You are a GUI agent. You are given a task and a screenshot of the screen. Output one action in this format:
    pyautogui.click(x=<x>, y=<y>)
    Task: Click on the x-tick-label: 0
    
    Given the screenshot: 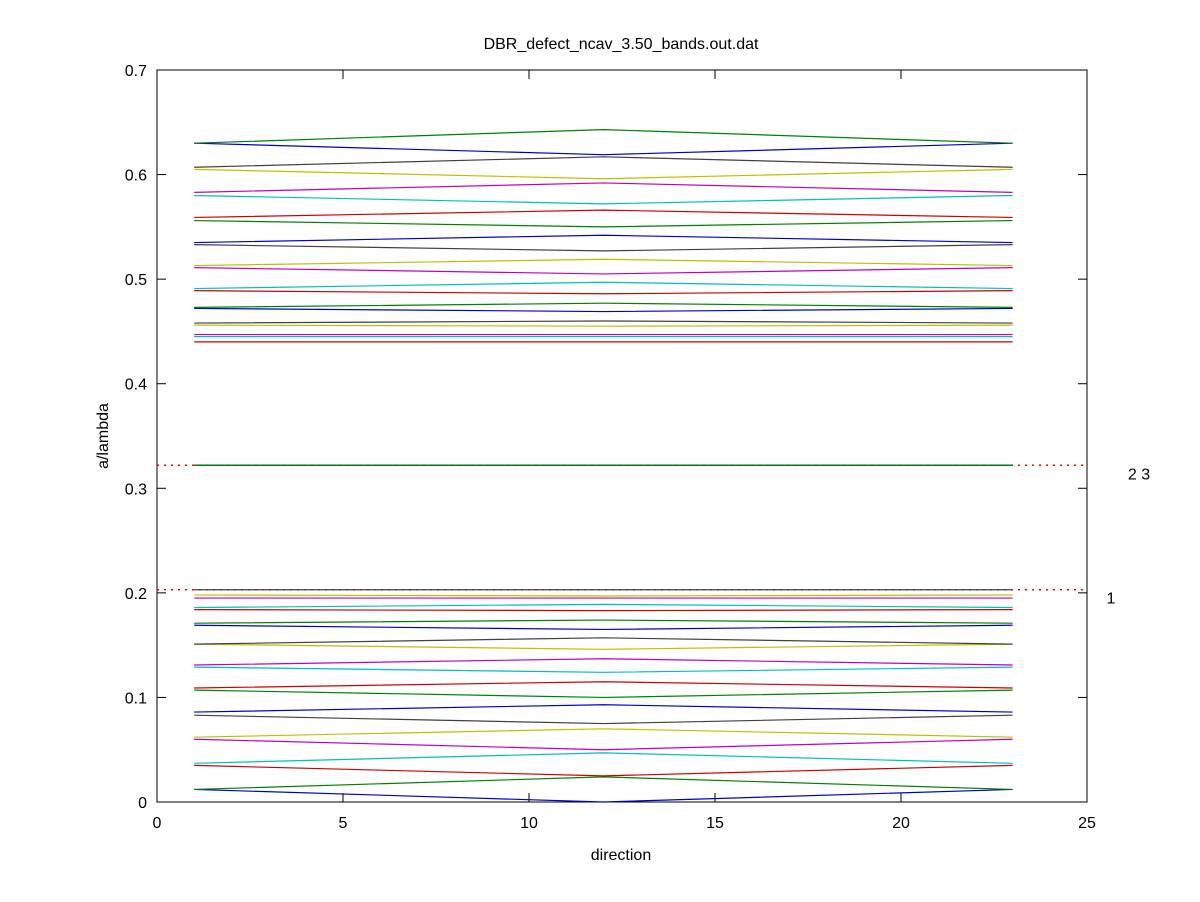 What is the action you would take?
    pyautogui.click(x=157, y=823)
    